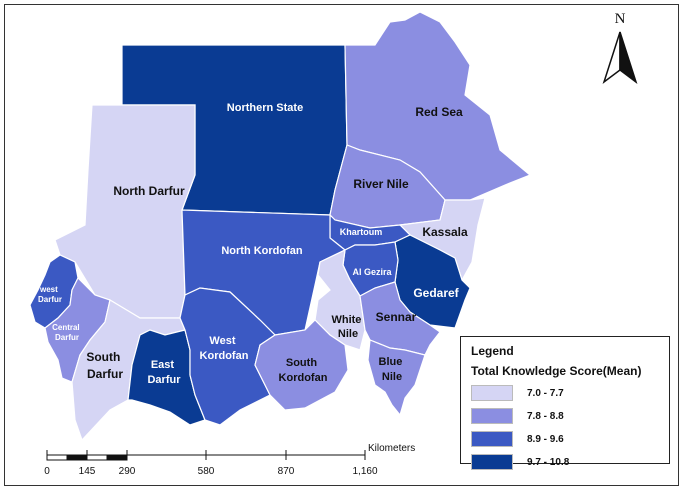 The image size is (685, 492). Describe the element at coordinates (265, 108) in the screenshot. I see `label-northern-state: Northern State` at that location.